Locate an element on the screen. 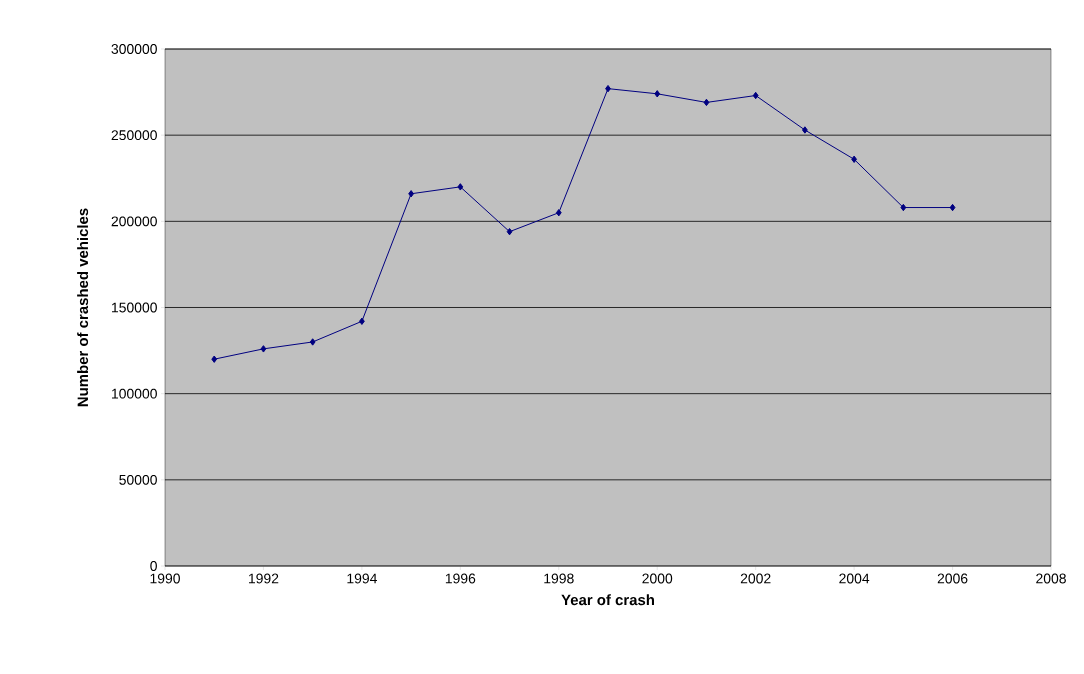 Image resolution: width=1084 pixels, height=674 pixels. x-tick-label: 2006 is located at coordinates (952, 578).